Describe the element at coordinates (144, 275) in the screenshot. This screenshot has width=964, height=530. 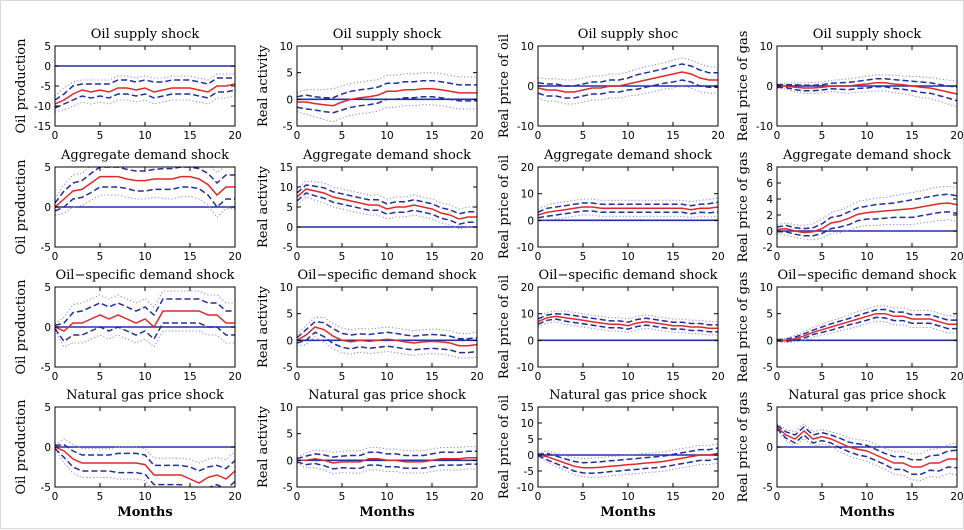
I see `panel-title: Oil−specific demand shock` at that location.